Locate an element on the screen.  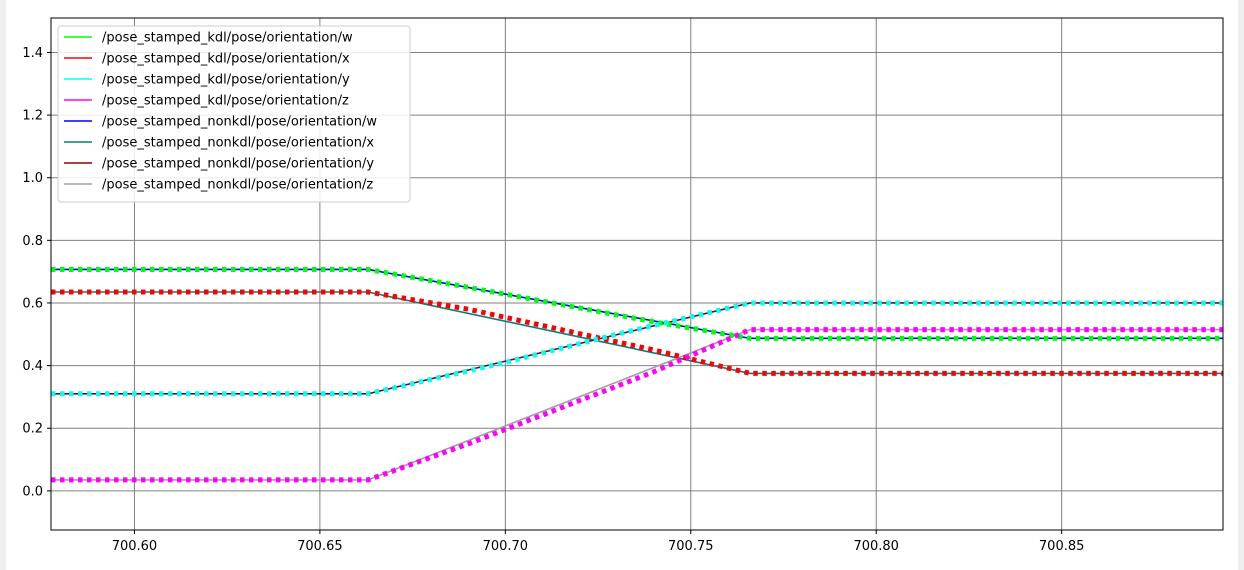
legend-entry: /pose_stamped_kdl/pose/orientation/x is located at coordinates (226, 59).